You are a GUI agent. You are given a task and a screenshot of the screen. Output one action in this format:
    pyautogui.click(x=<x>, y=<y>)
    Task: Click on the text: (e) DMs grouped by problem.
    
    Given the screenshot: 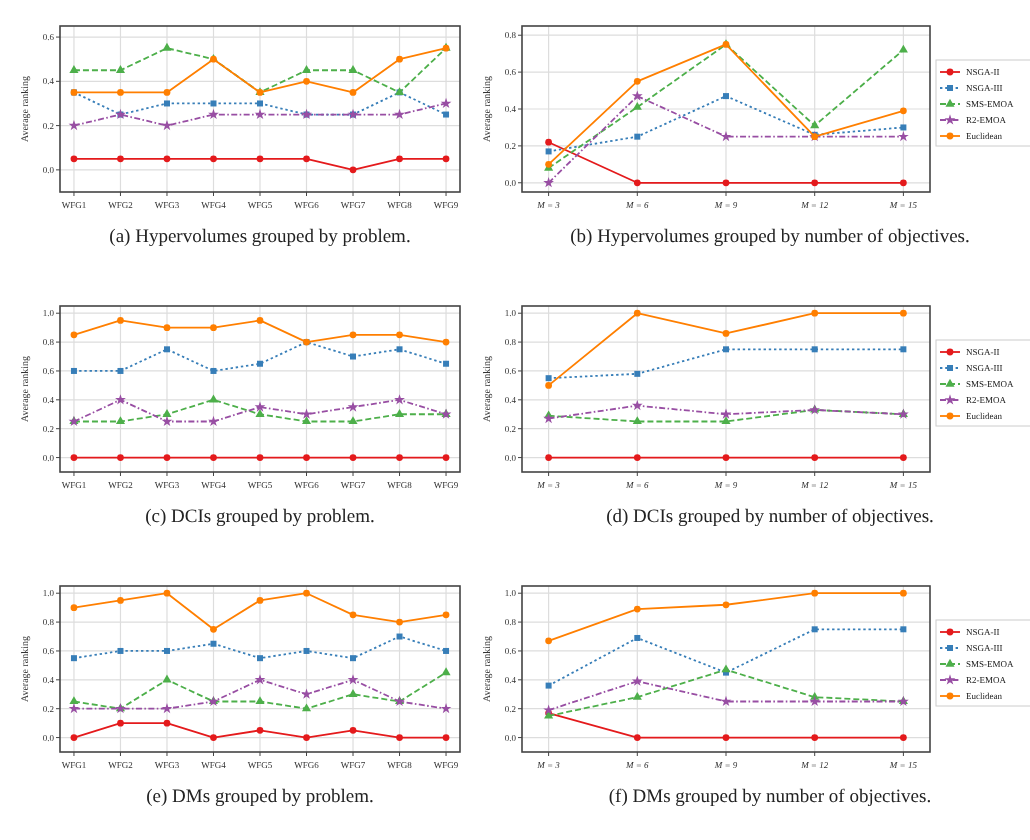 What is the action you would take?
    pyautogui.click(x=260, y=798)
    